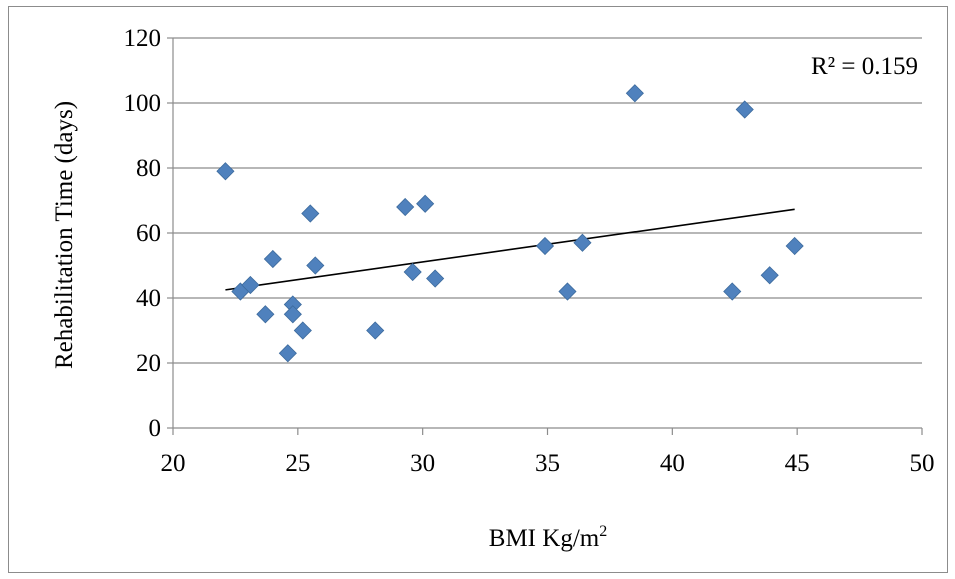 This screenshot has height=579, width=955. Describe the element at coordinates (64, 235) in the screenshot. I see `y-axis-title: Rehabilitation Time (days)` at that location.